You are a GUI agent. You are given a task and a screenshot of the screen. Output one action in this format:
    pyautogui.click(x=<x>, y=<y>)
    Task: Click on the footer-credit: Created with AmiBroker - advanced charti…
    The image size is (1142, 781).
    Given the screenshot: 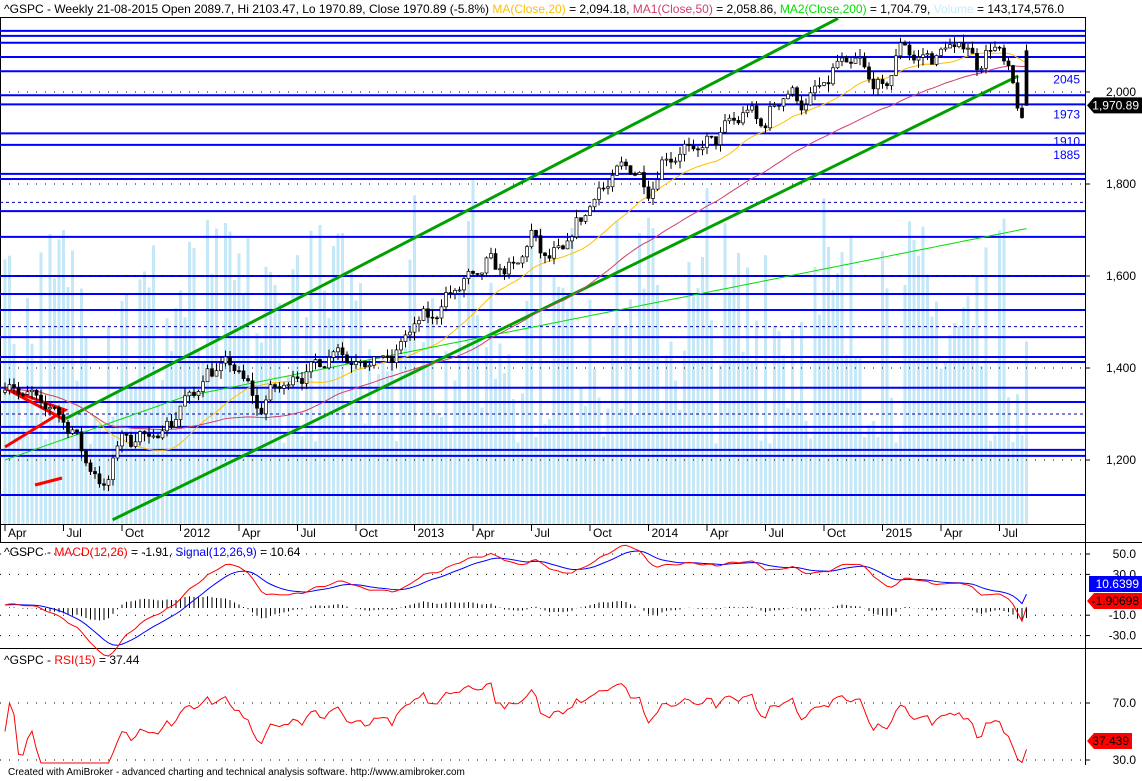 What is the action you would take?
    pyautogui.click(x=236, y=772)
    